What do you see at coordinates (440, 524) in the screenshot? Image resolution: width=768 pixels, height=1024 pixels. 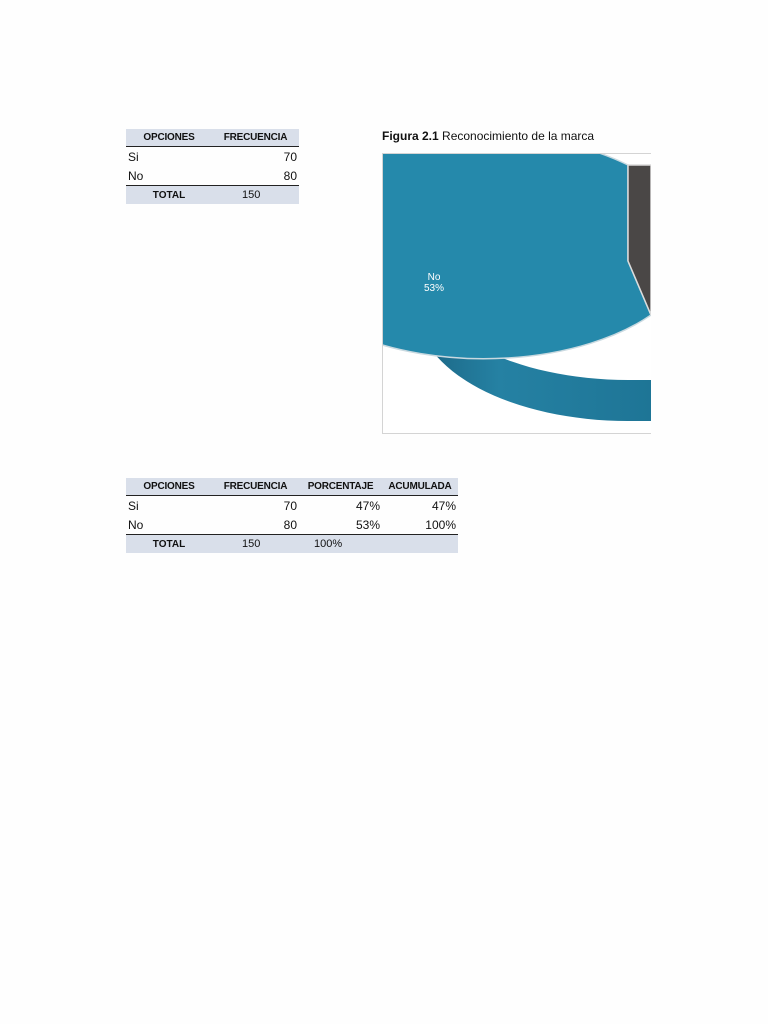 I see `cumulative-cell: 100%` at bounding box center [440, 524].